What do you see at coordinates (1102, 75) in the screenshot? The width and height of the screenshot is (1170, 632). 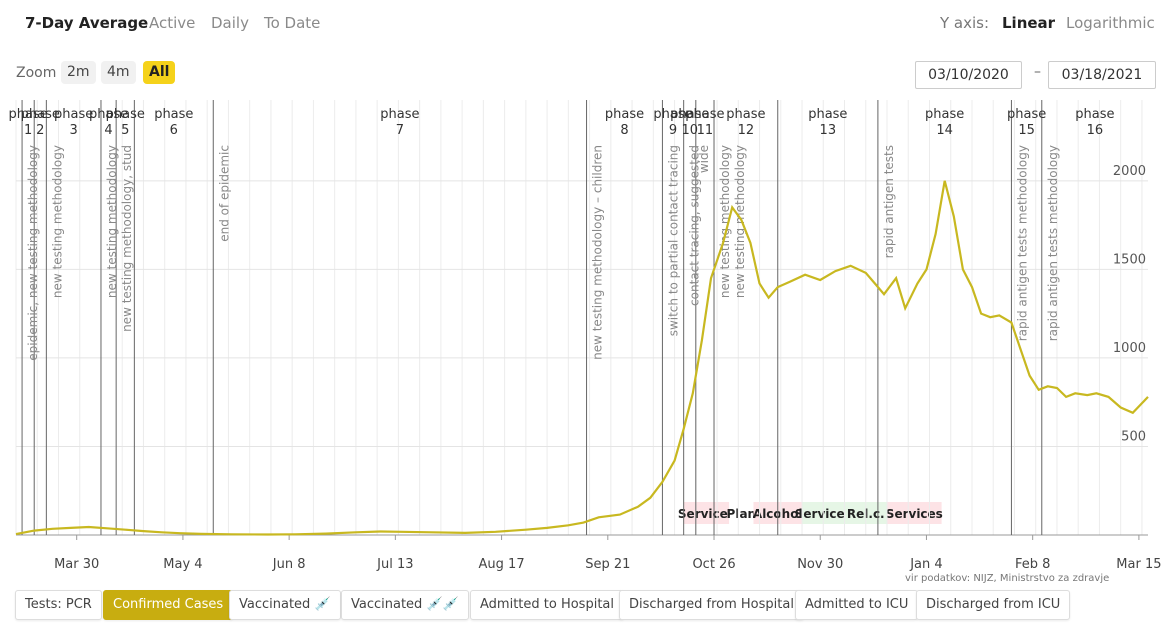 I see `date-to-input` at bounding box center [1102, 75].